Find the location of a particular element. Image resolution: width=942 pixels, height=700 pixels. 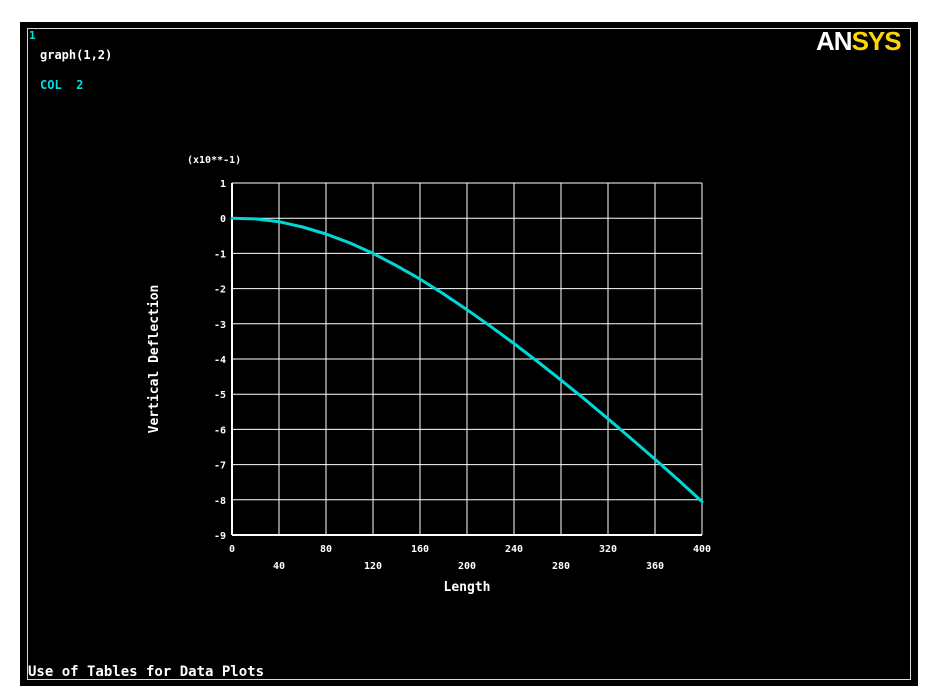

y-tick-label: -5 is located at coordinates (220, 395).